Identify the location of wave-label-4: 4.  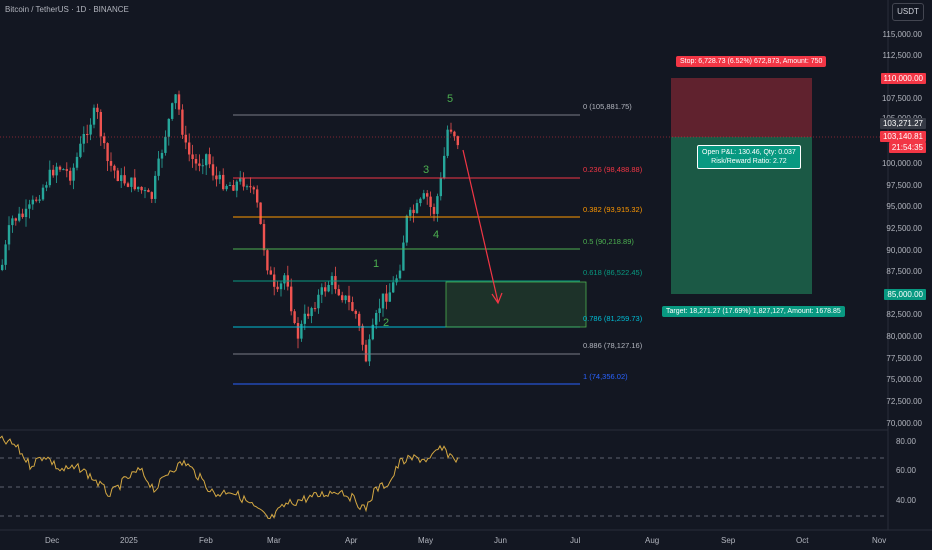
(436, 235).